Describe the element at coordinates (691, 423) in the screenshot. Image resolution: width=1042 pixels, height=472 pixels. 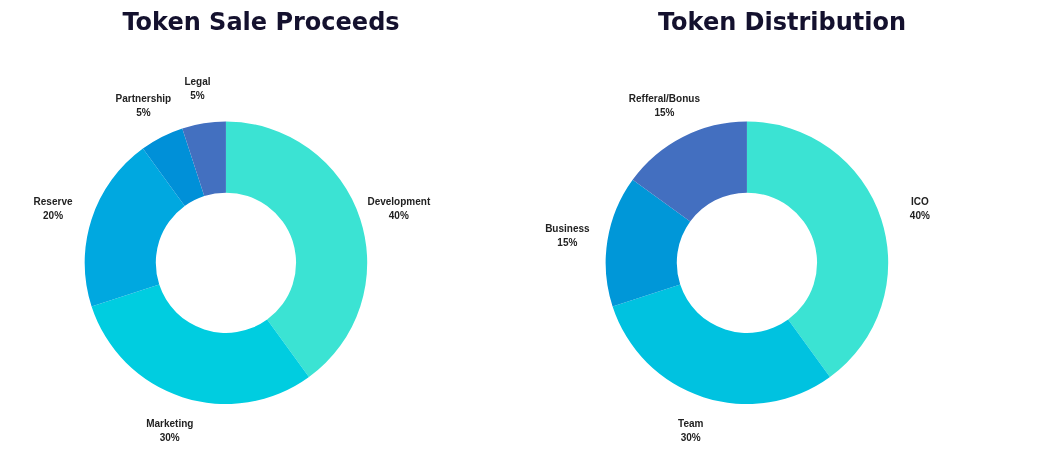
I see `slice-label: Team` at that location.